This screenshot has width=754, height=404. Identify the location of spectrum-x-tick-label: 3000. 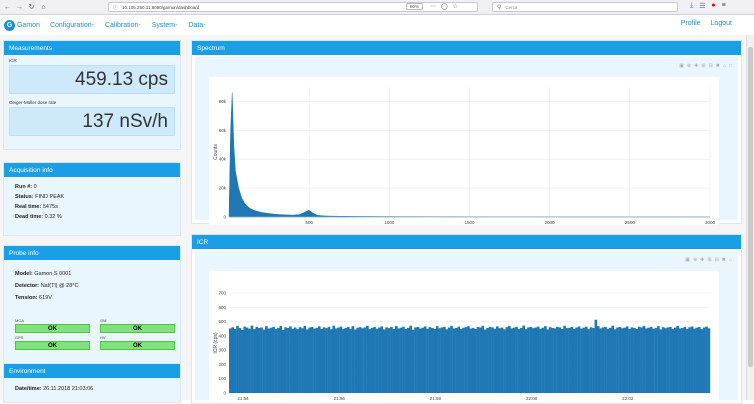
(710, 222).